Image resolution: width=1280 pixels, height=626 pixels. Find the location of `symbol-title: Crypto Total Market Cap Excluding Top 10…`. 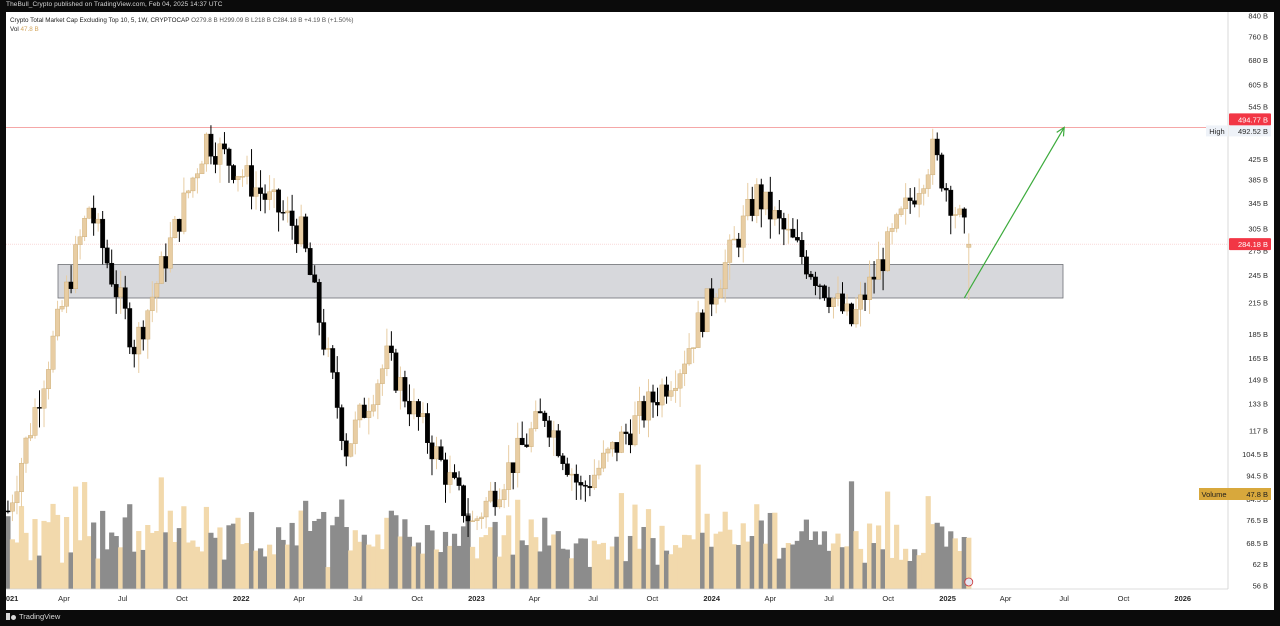

symbol-title: Crypto Total Market Cap Excluding Top 10… is located at coordinates (100, 20).